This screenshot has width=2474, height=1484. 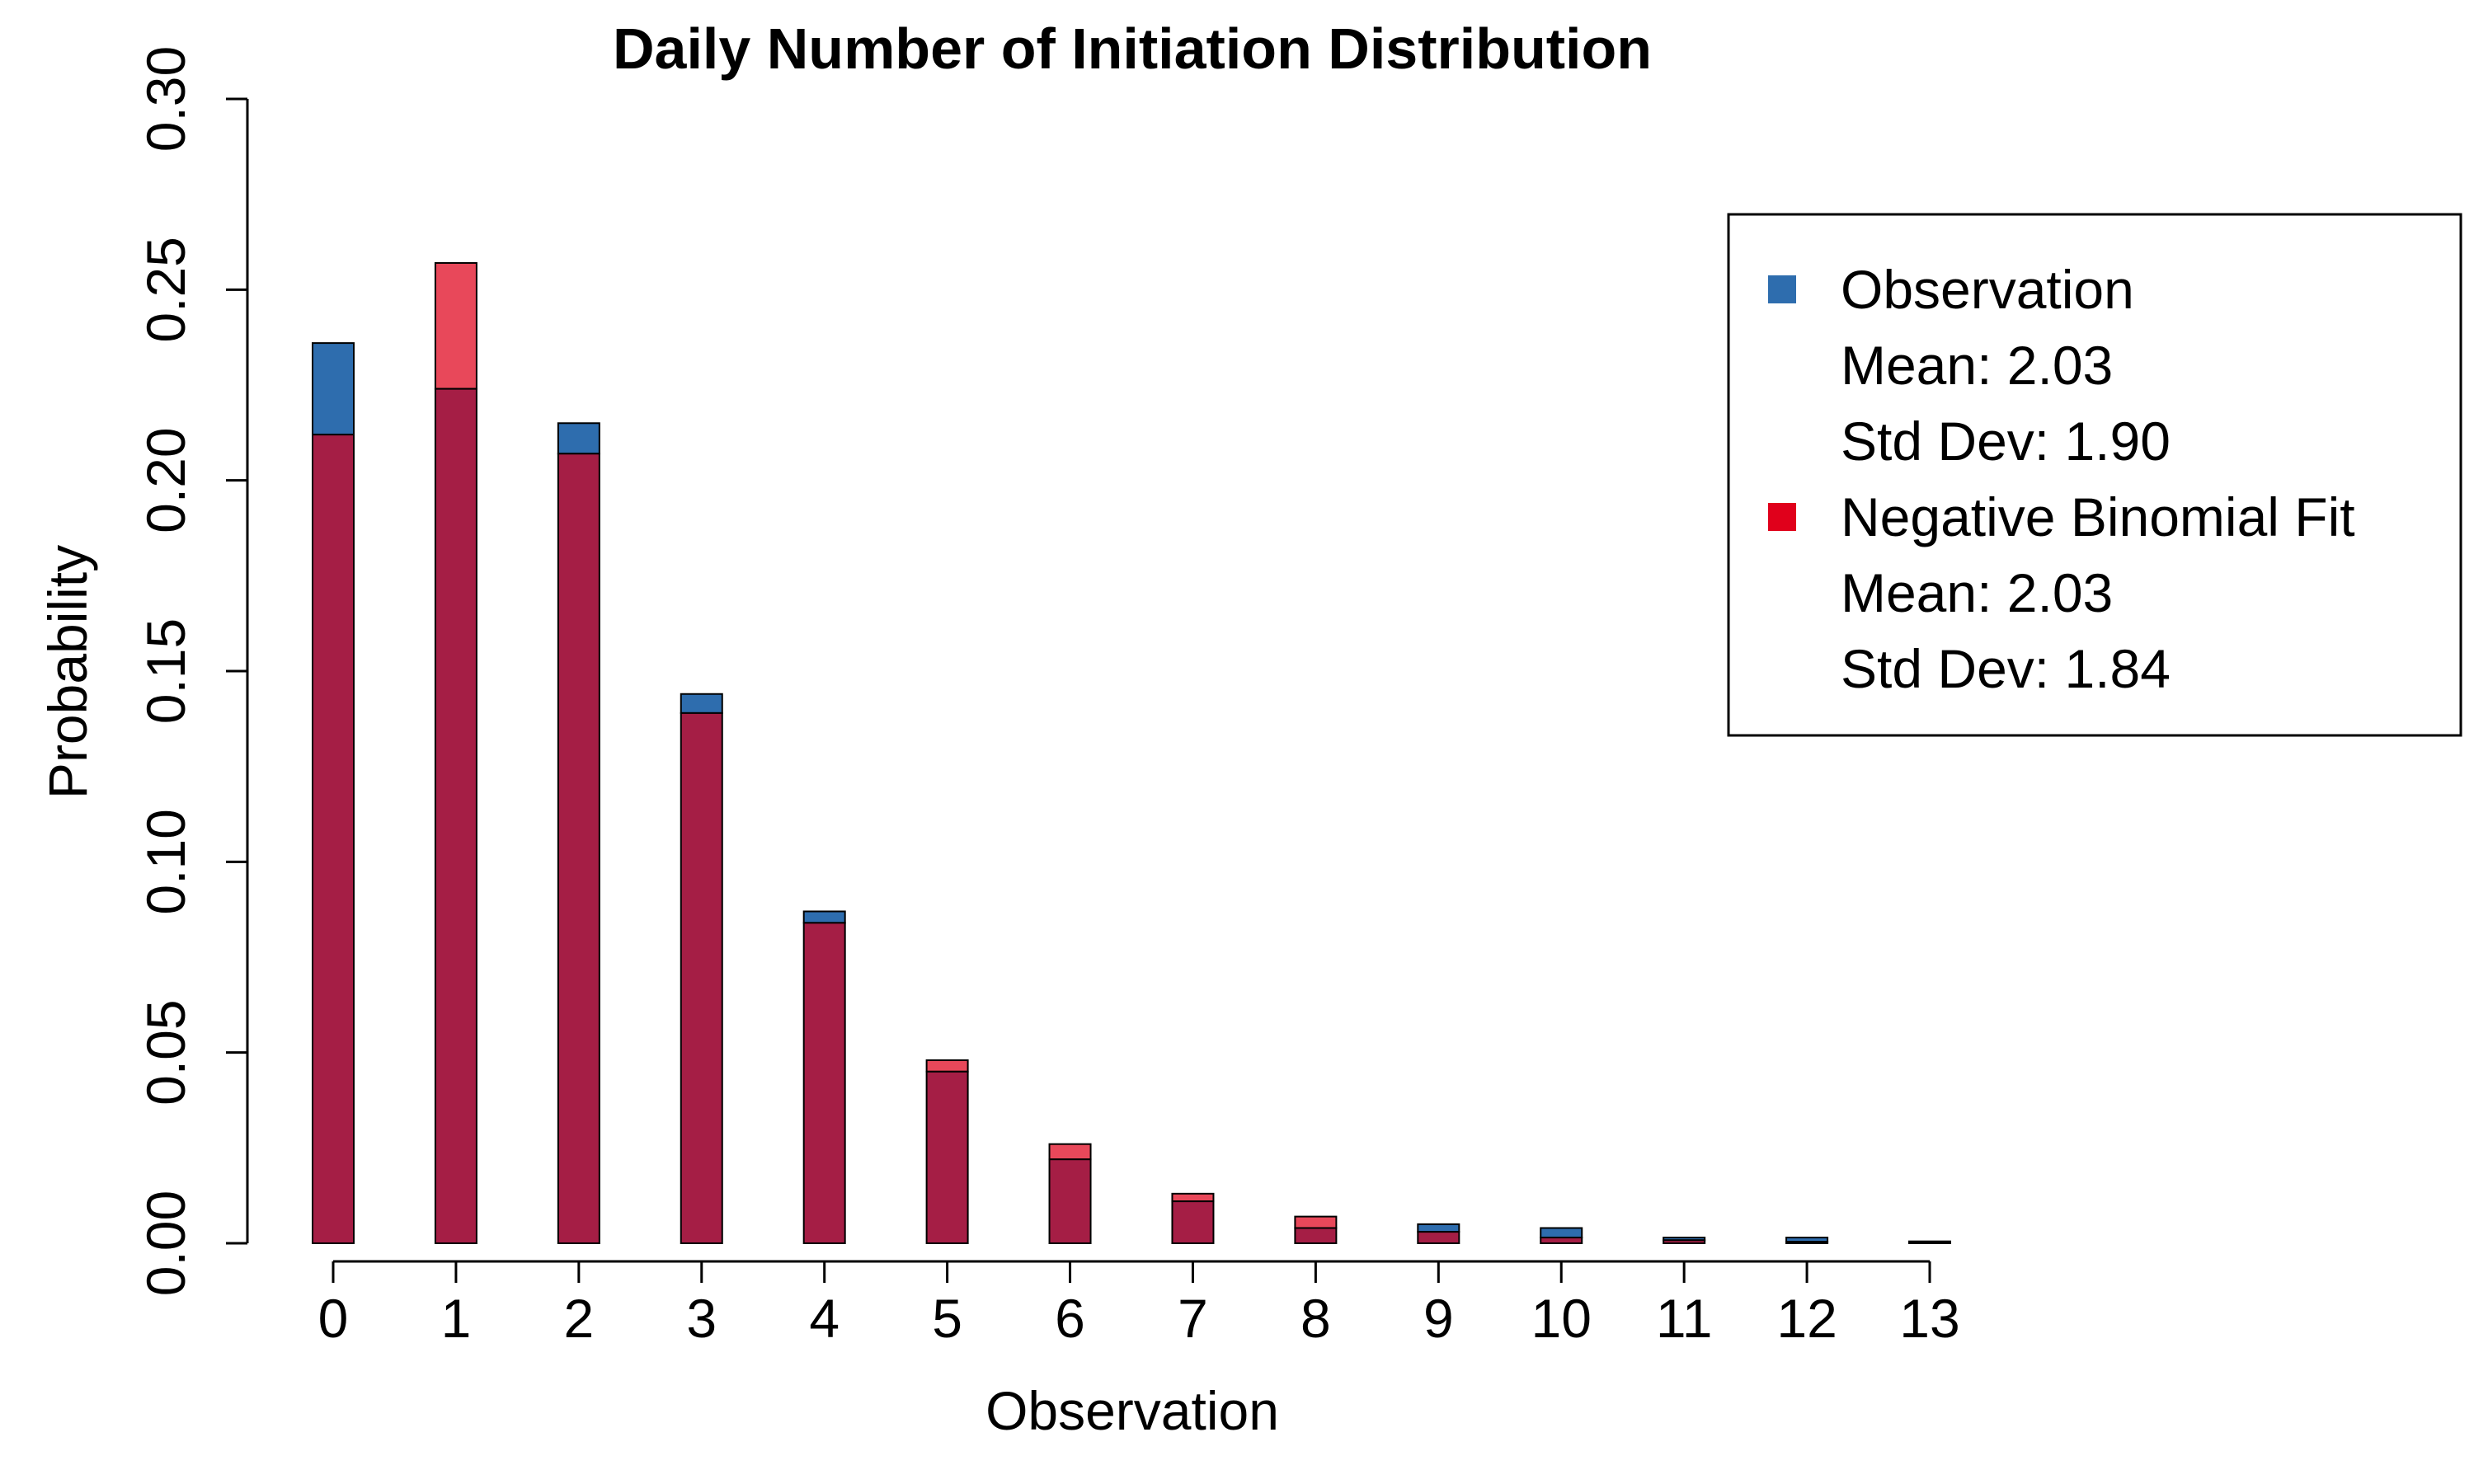 What do you see at coordinates (1070, 1318) in the screenshot?
I see `x-tick-label: 6` at bounding box center [1070, 1318].